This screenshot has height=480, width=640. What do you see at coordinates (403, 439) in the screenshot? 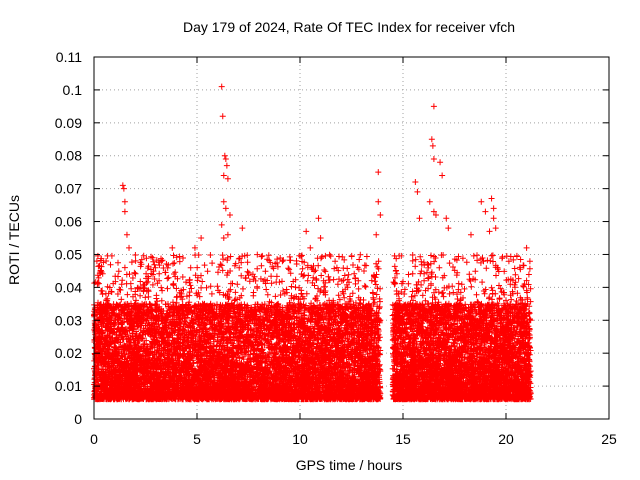
I see `x-tick-label: 15` at bounding box center [403, 439].